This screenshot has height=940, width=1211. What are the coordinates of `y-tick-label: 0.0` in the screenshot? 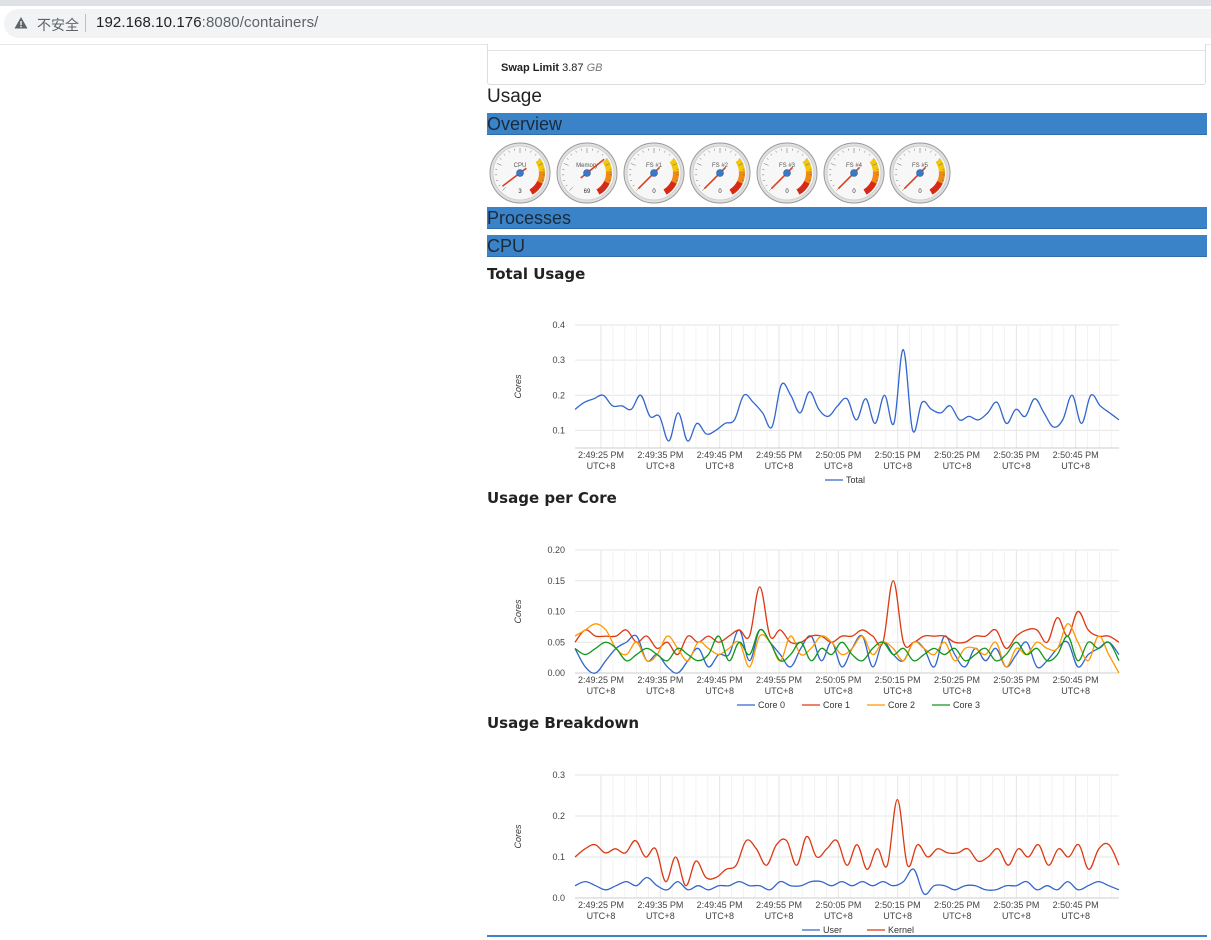 It's located at (558, 898).